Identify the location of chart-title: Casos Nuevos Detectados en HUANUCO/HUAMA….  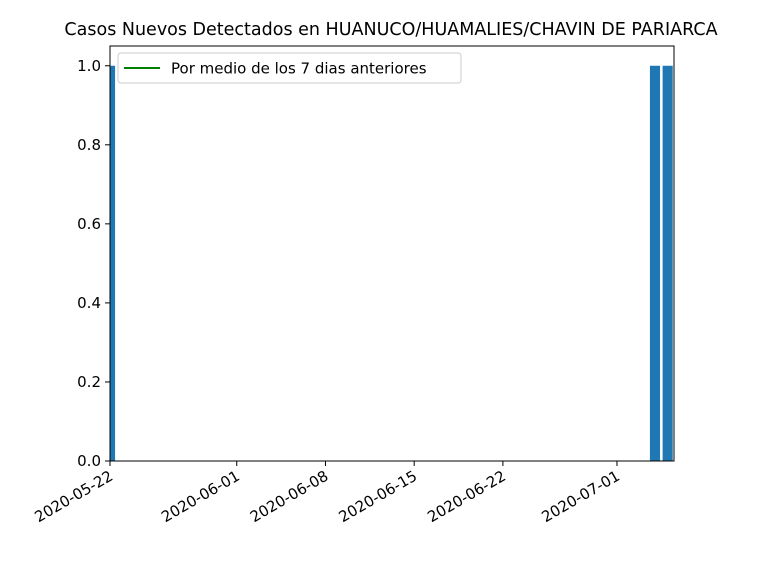
(390, 30).